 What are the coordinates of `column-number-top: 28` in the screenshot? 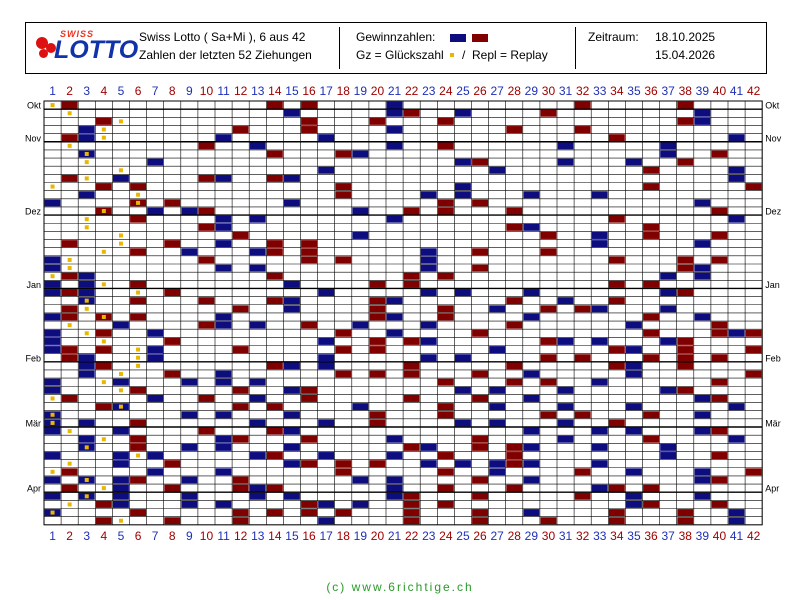 It's located at (515, 91).